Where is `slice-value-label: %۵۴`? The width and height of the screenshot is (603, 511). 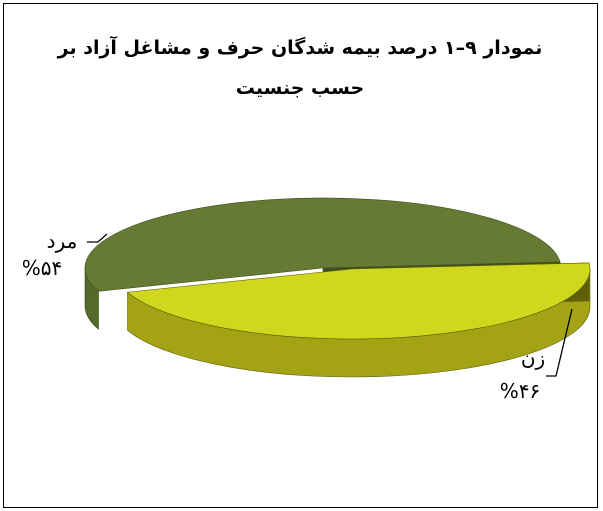
slice-value-label: %۵۴ is located at coordinates (42, 268).